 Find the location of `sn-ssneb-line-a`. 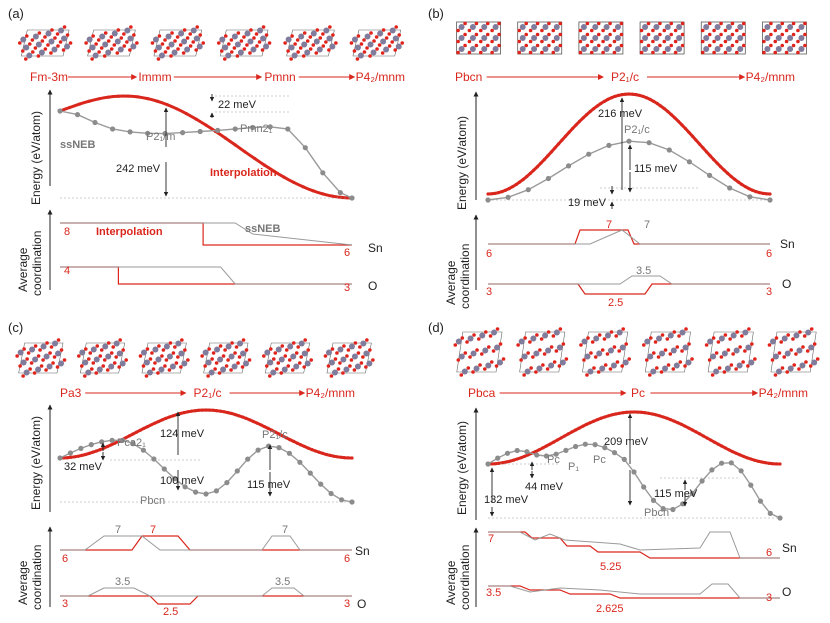

sn-ssneb-line-a is located at coordinates (206, 234).